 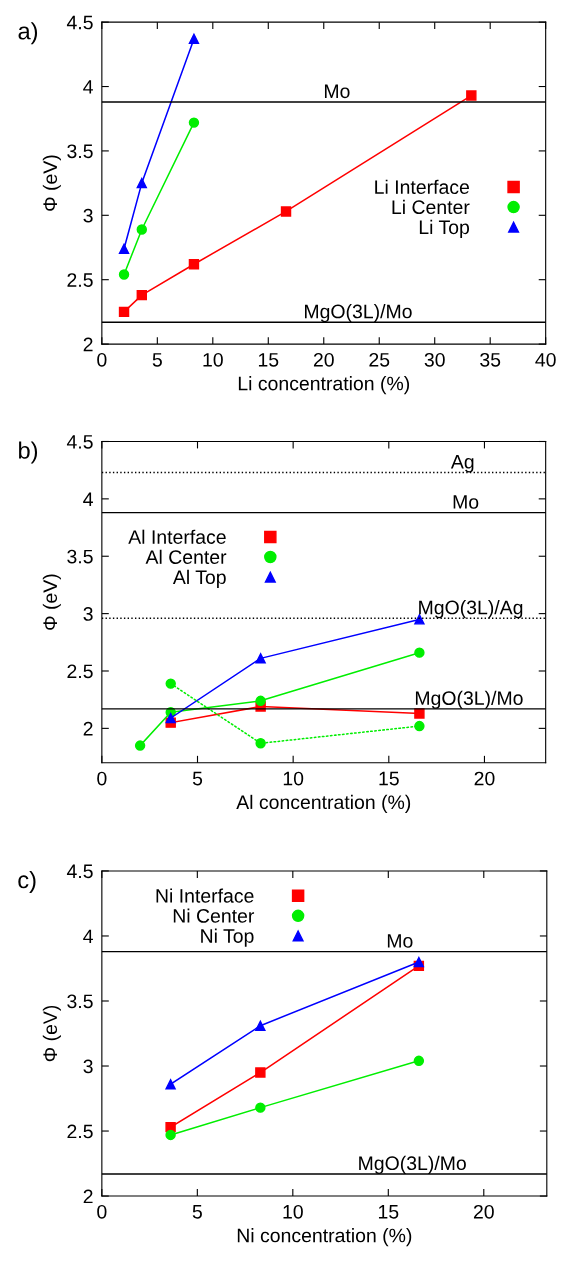 I want to click on legend-label: Ni Center, so click(x=214, y=915).